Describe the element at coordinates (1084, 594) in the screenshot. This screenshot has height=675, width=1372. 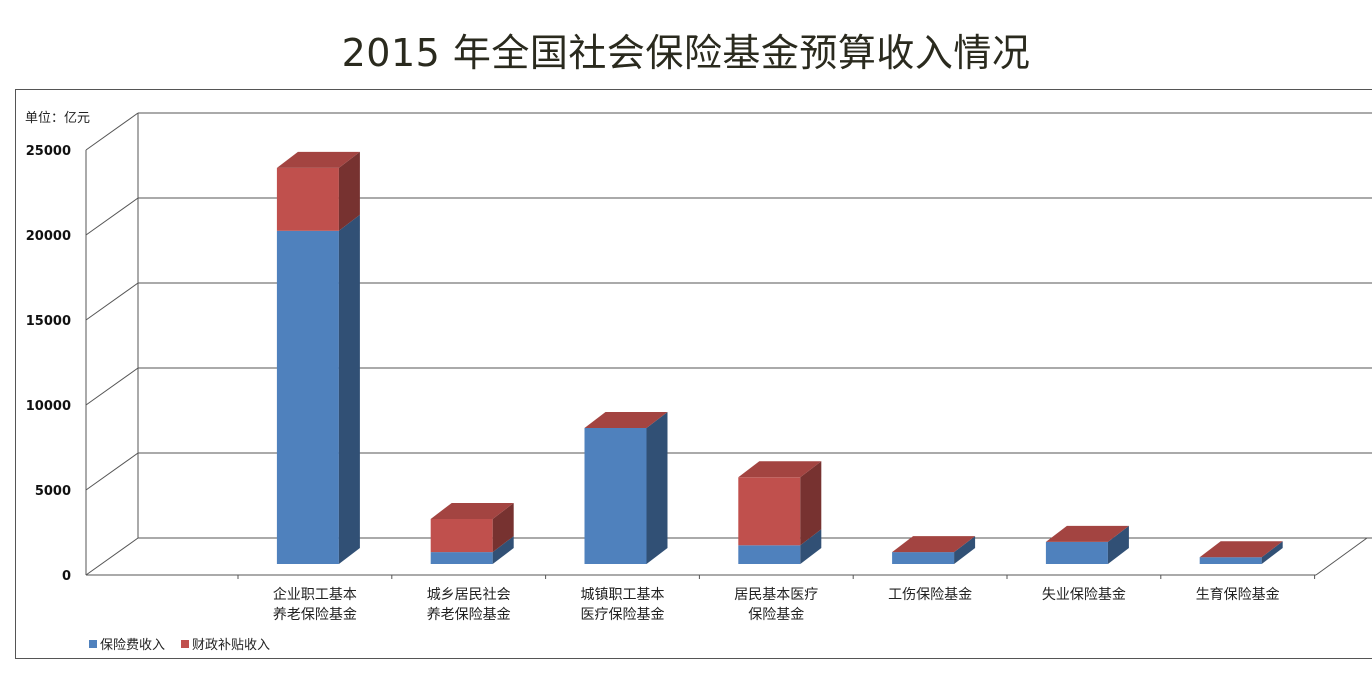
I see `x-category-label: 失业保险基金` at that location.